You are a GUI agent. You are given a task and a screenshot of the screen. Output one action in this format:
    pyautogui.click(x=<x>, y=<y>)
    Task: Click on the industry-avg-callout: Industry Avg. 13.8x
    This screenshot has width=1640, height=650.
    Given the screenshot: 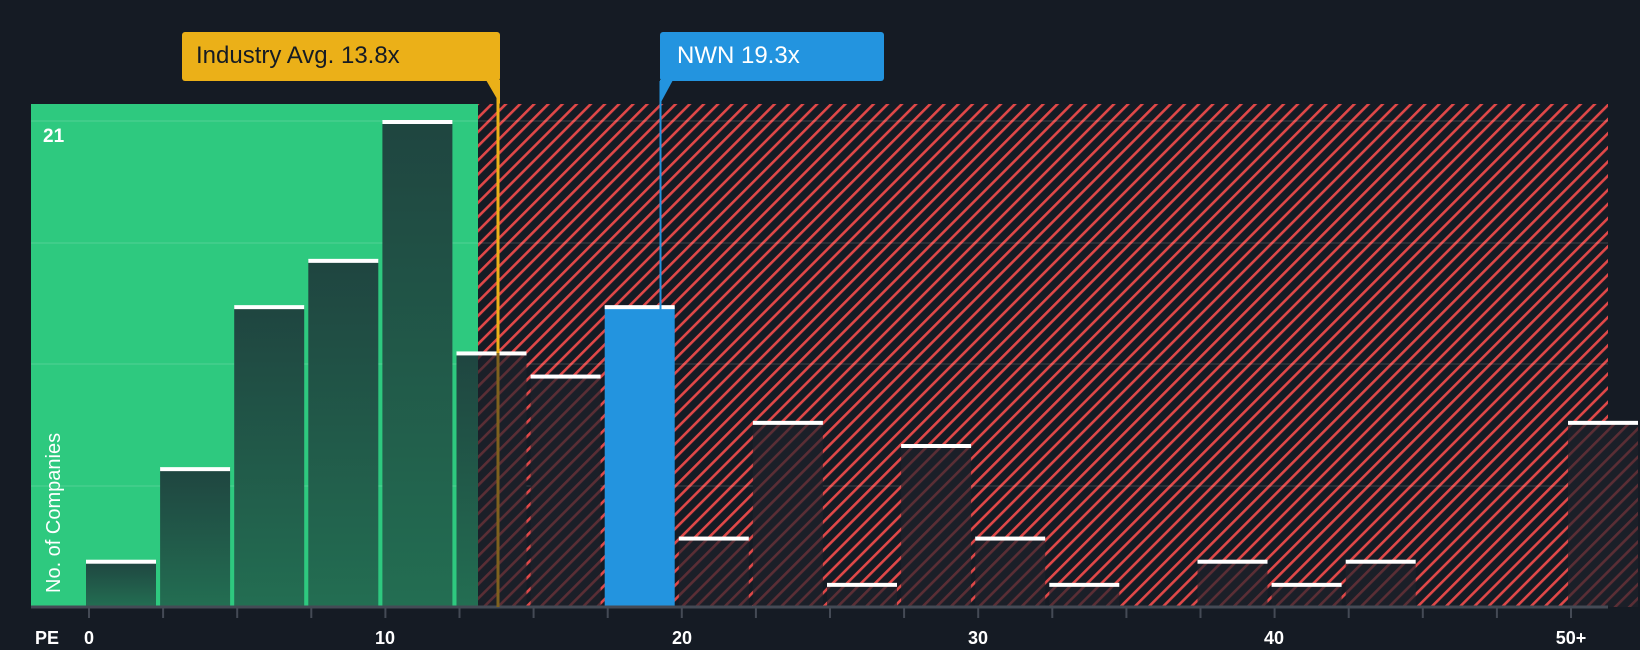 What is the action you would take?
    pyautogui.click(x=341, y=56)
    